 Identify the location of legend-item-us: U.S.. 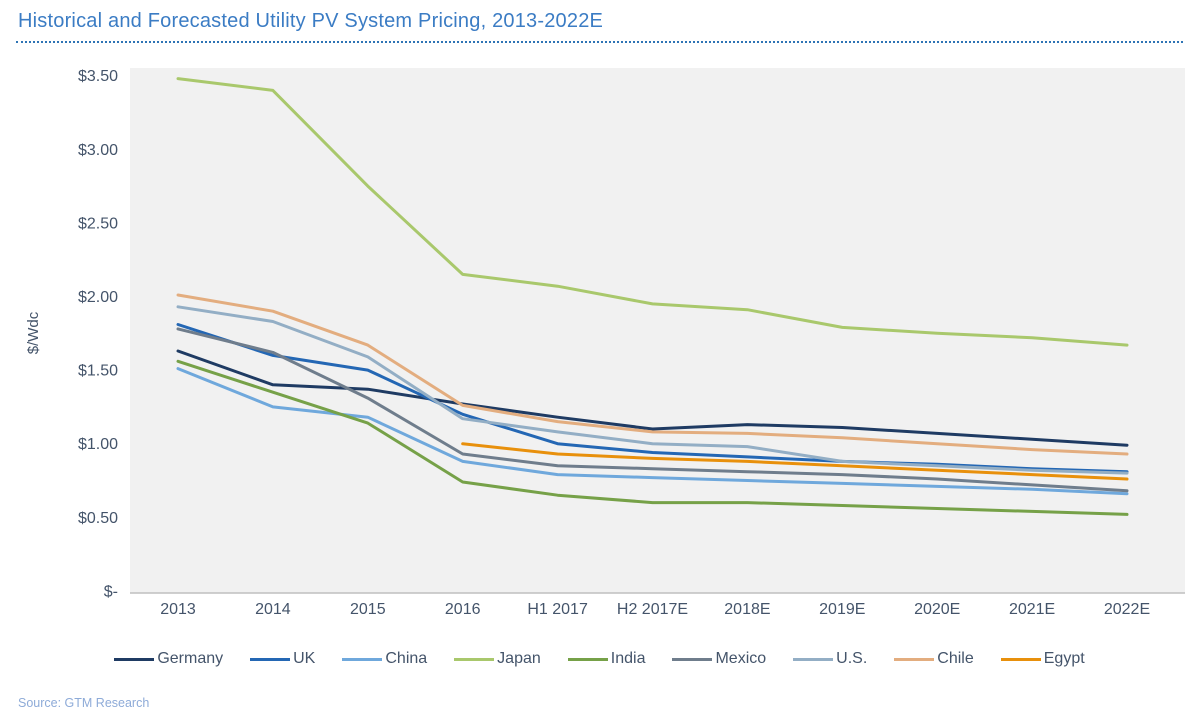
(830, 659).